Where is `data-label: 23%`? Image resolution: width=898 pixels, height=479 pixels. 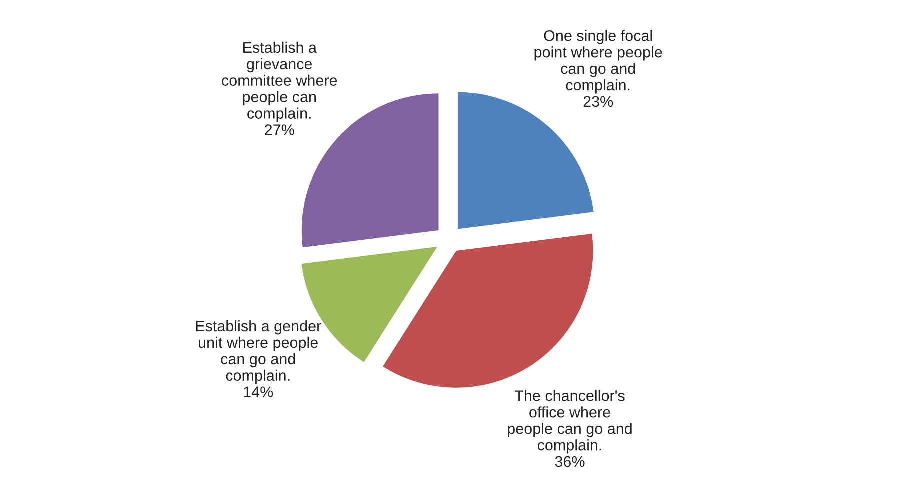
data-label: 23% is located at coordinates (599, 102).